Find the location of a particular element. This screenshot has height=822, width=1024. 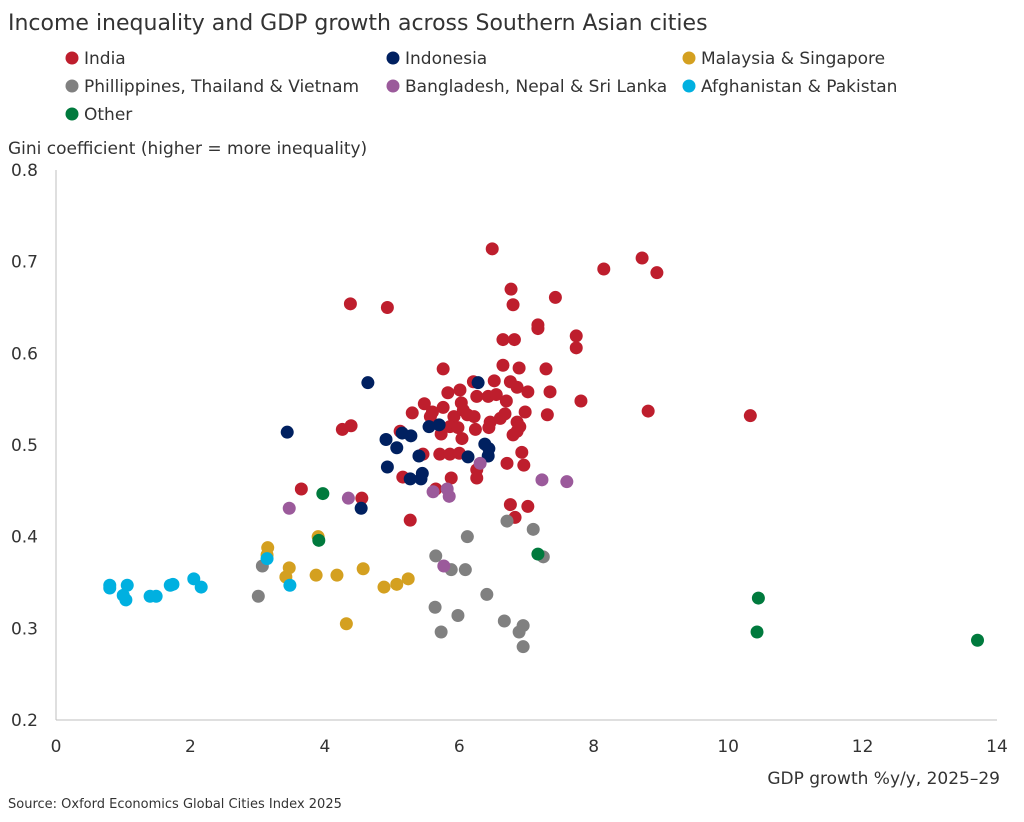

legend-item: Phillippines, Thailand & Vietnam is located at coordinates (212, 87).